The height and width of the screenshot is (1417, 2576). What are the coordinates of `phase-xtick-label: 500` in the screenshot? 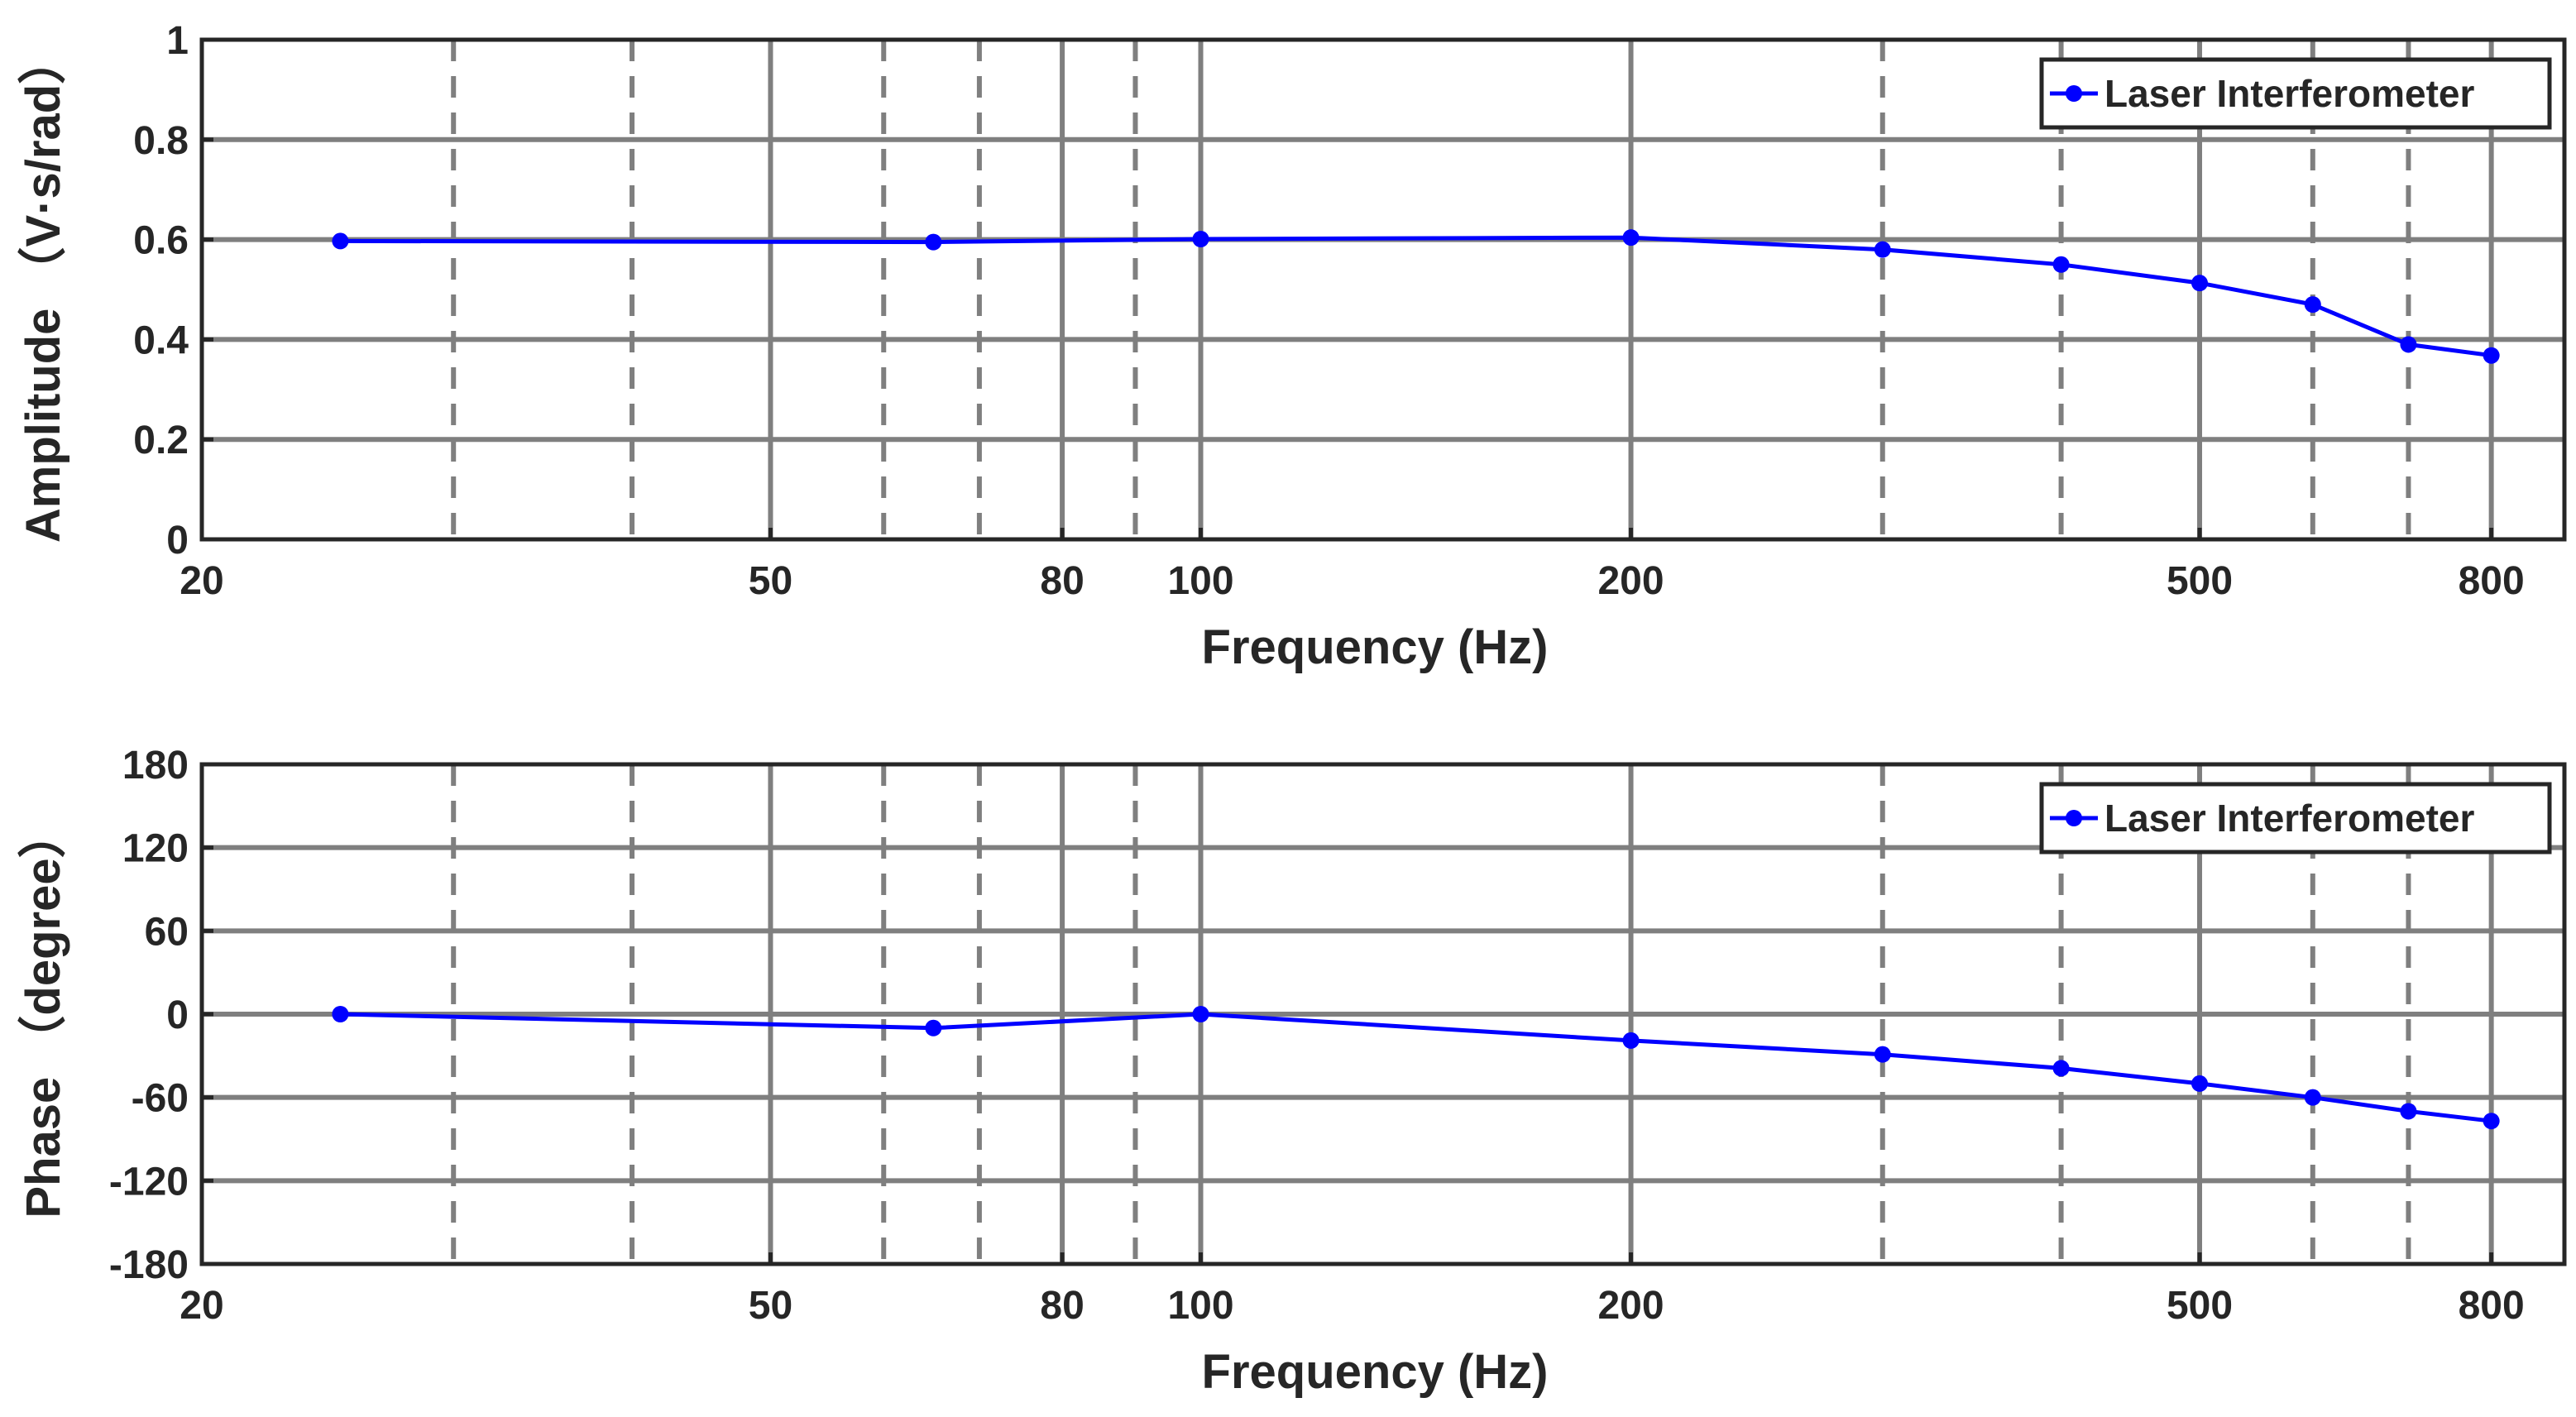 It's located at (2200, 1306).